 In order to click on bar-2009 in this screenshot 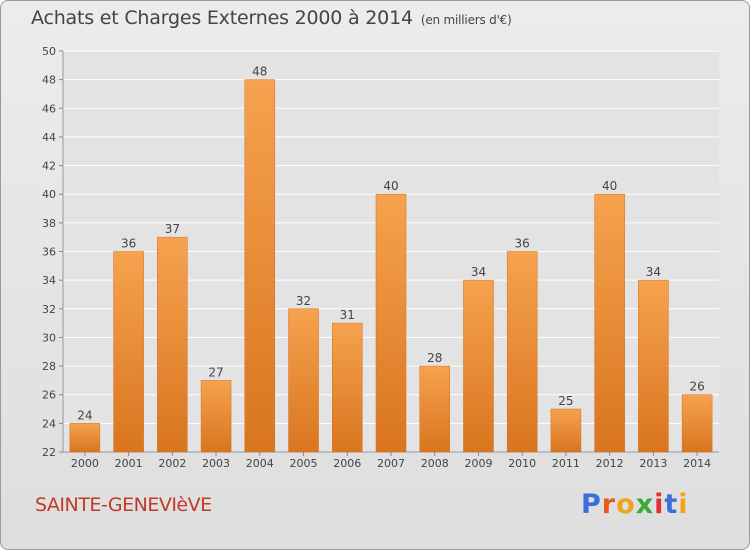, I will do `click(478, 366)`.